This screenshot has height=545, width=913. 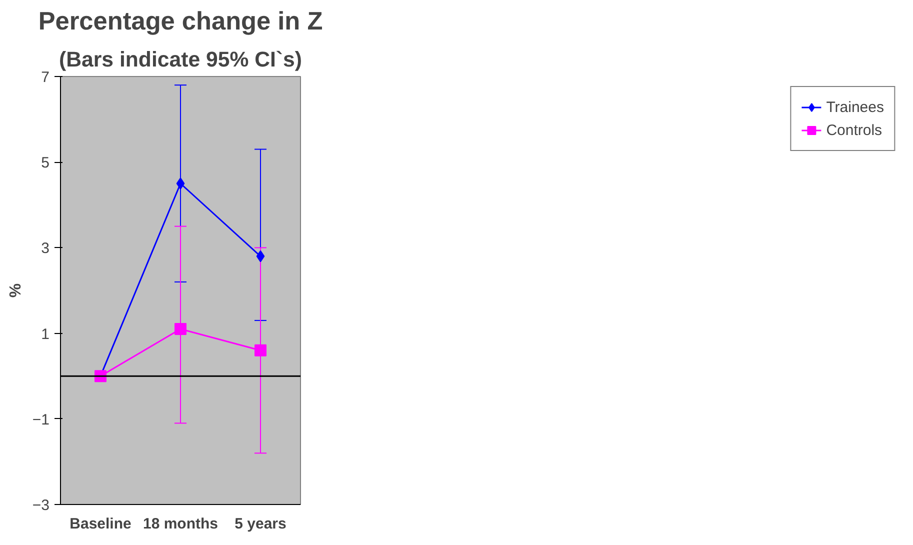 What do you see at coordinates (260, 524) in the screenshot?
I see `x-tick-label: 5 years` at bounding box center [260, 524].